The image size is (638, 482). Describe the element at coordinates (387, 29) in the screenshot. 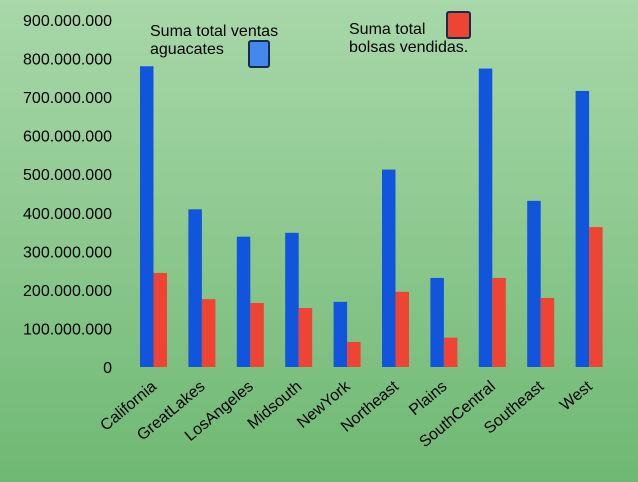

I see `legend-label: Suma total` at that location.